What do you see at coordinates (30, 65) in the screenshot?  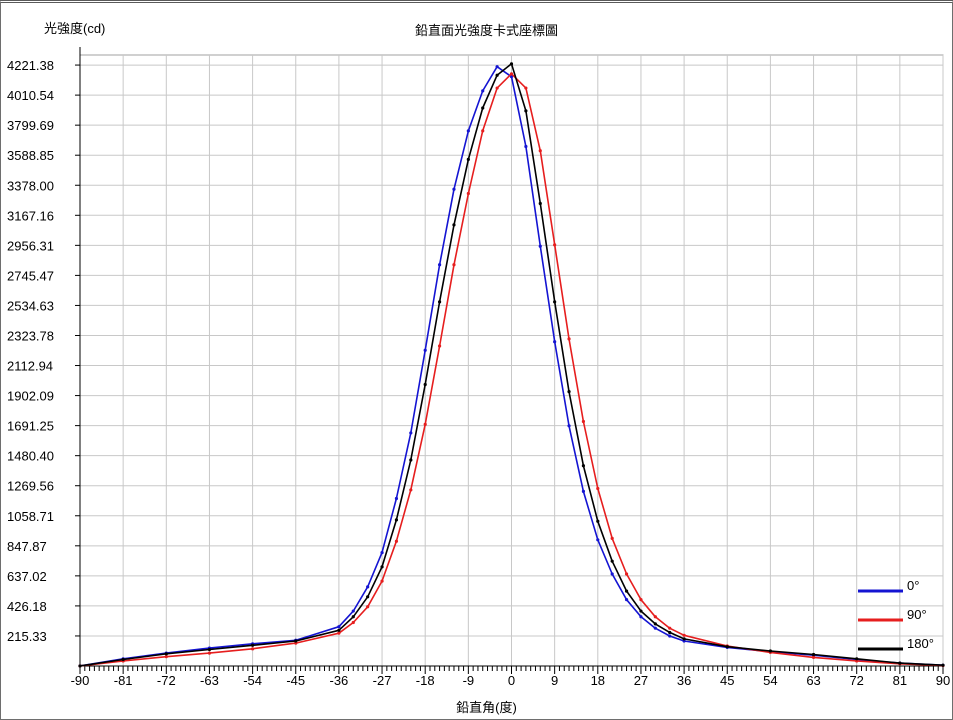 I see `y-tick-label: 4221.38` at bounding box center [30, 65].